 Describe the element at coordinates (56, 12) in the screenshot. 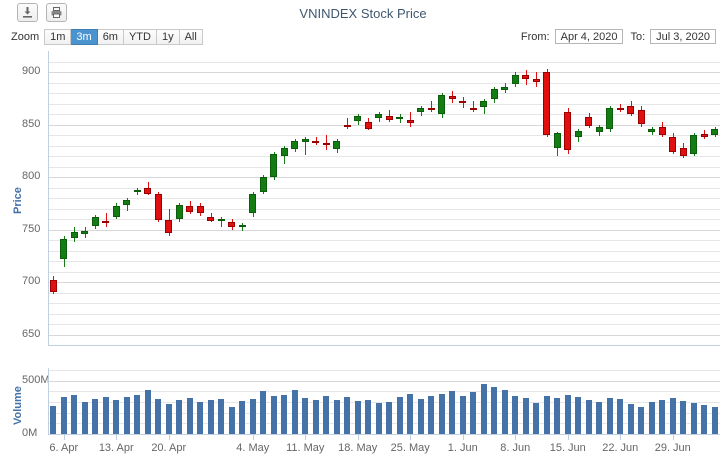

I see `print-icon` at that location.